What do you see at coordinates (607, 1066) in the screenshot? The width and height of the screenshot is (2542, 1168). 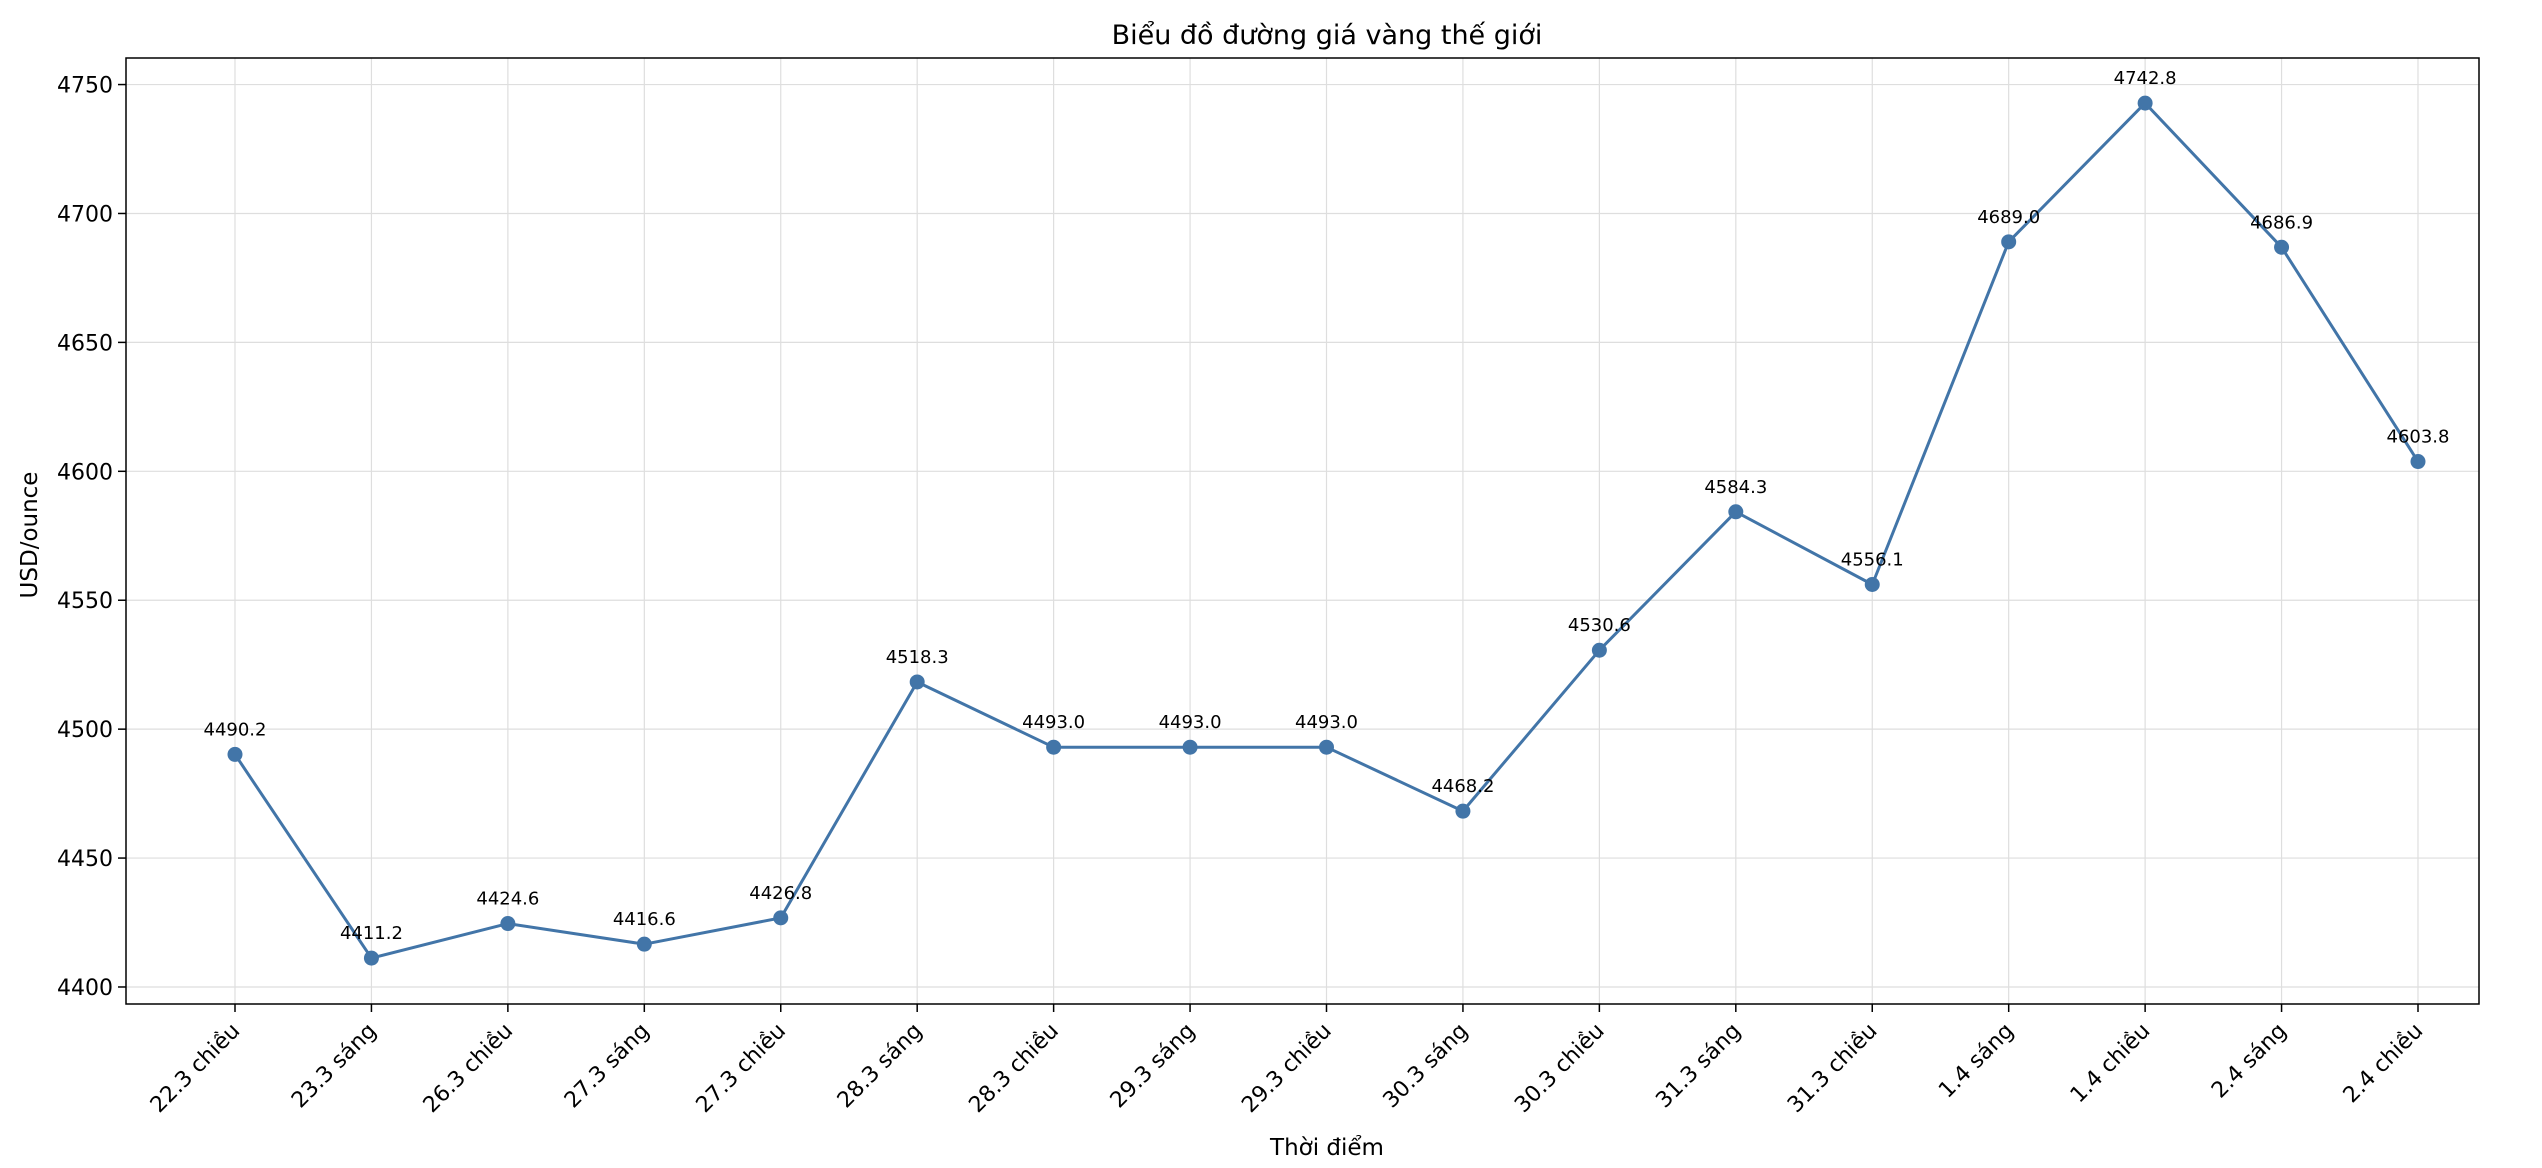 I see `x-tick-label: 27.3 sáng` at bounding box center [607, 1066].